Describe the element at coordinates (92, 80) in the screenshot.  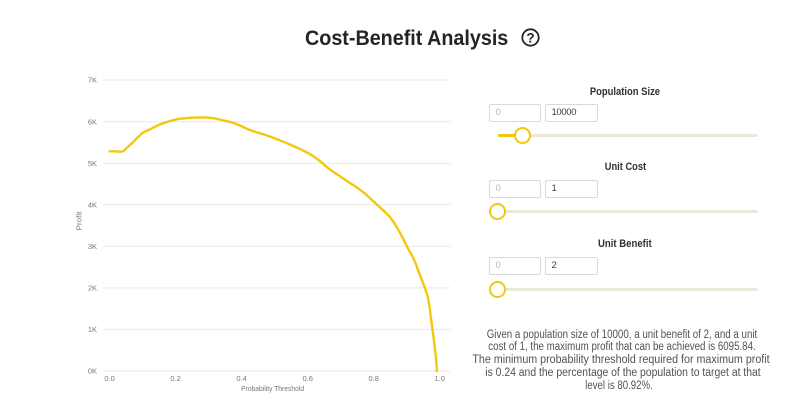
I see `svg-text: 7K` at that location.